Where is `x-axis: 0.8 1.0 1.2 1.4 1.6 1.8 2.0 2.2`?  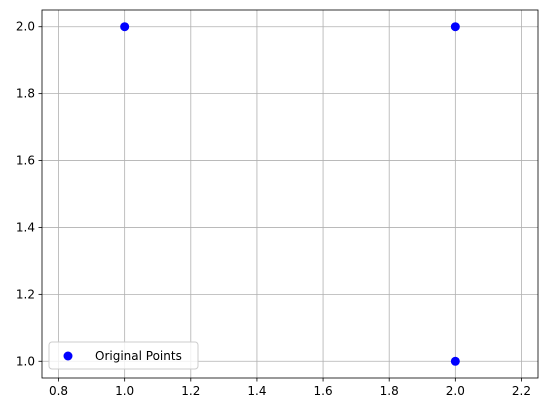 x-axis: 0.8 1.0 1.2 1.4 1.6 1.8 2.0 2.2 is located at coordinates (290, 388).